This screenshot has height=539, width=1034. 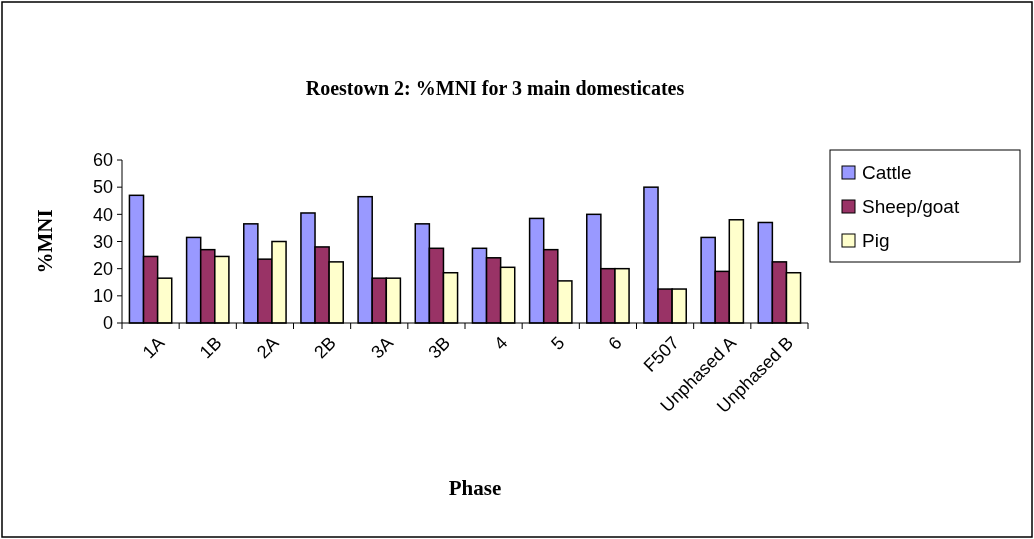 What do you see at coordinates (107, 323) in the screenshot?
I see `y-tick-label: 0` at bounding box center [107, 323].